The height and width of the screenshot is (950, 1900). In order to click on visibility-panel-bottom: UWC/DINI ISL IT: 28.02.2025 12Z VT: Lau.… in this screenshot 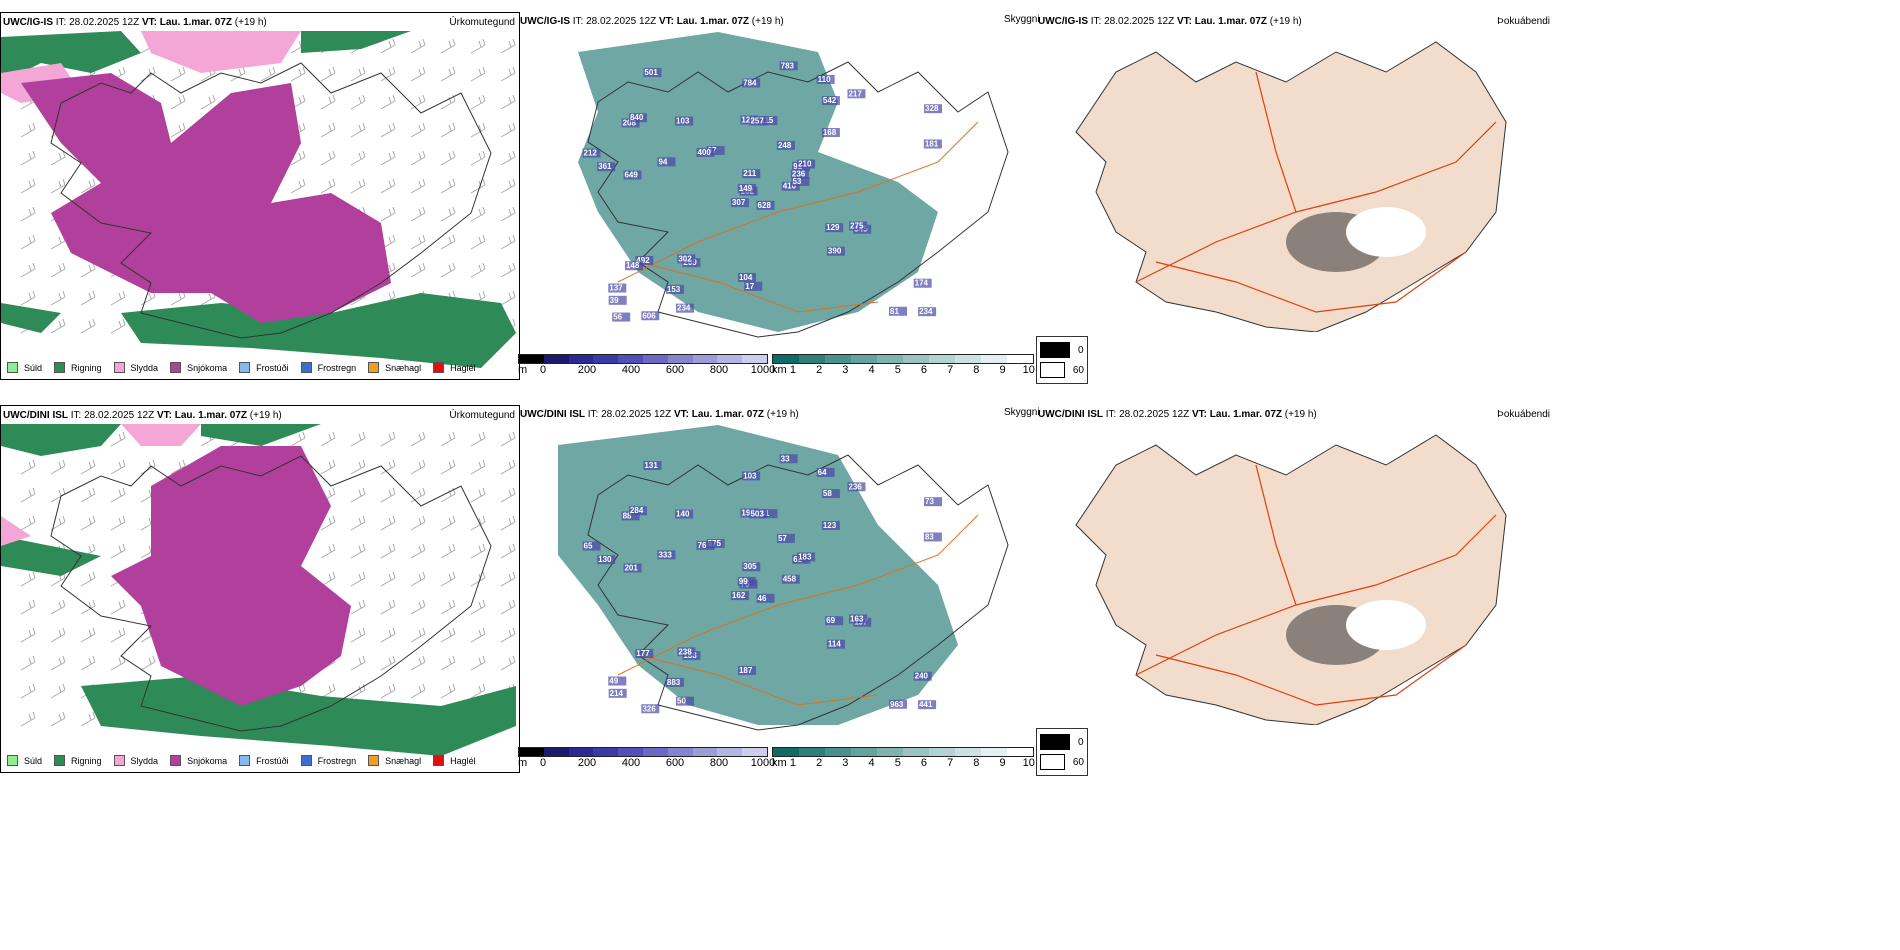, I will do `click(778, 588)`.